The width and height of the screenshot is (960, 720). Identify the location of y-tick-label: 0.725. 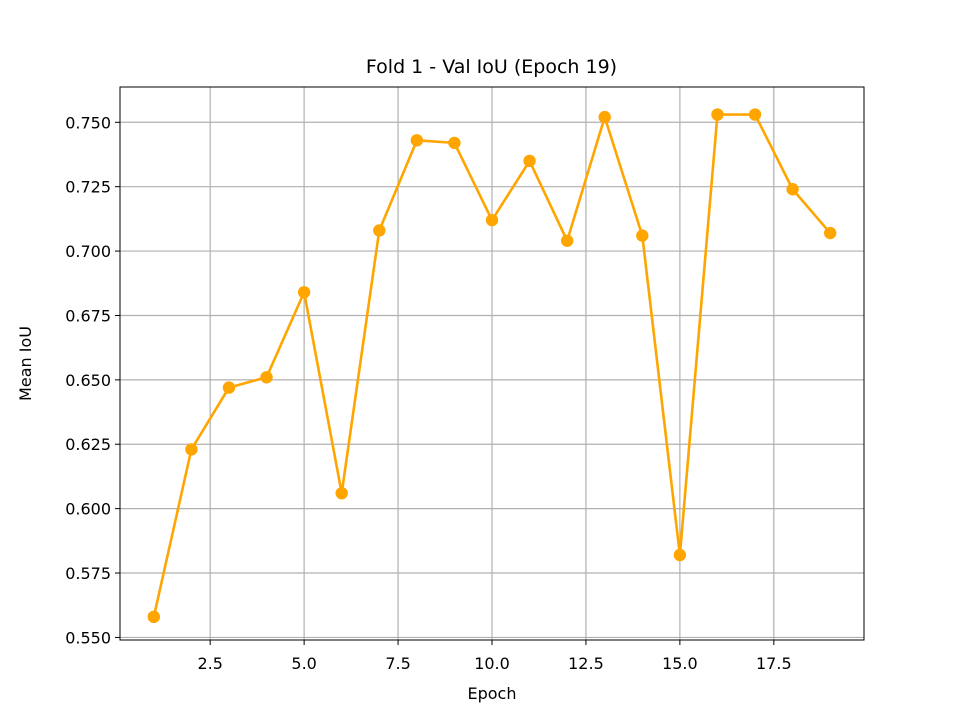
(88, 187).